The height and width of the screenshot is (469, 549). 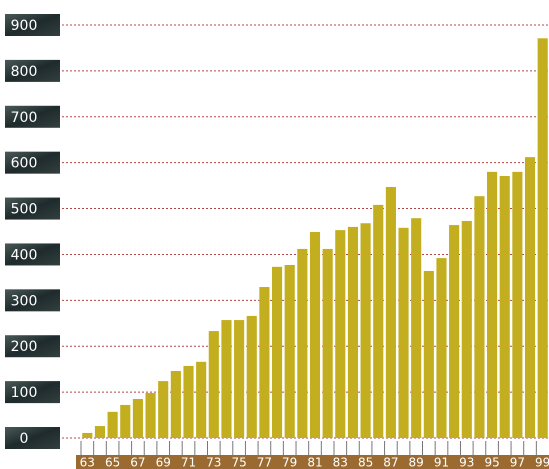 I want to click on y-tick-label: 500, so click(x=24, y=210).